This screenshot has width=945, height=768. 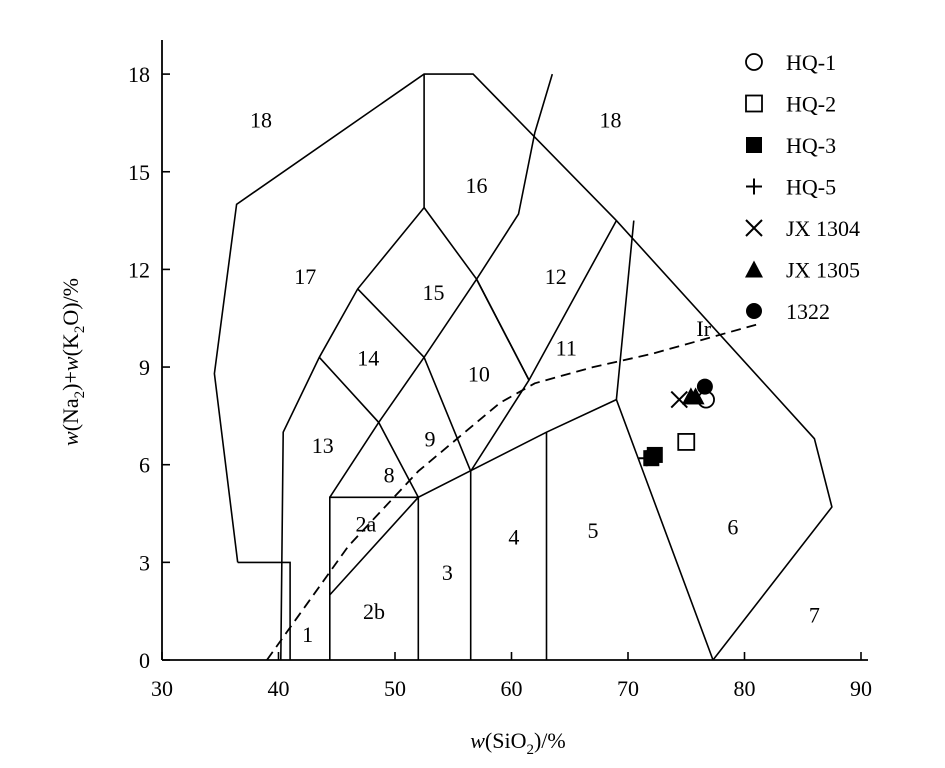 I want to click on field-label: 9, so click(x=429, y=439).